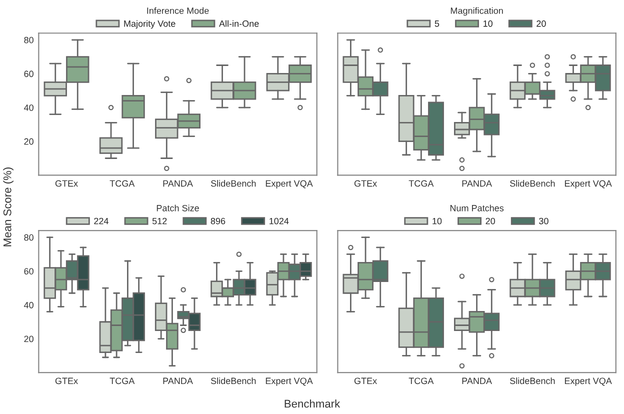 This screenshot has height=414, width=624. What do you see at coordinates (177, 208) in the screenshot?
I see `legend-title: Patch Size` at bounding box center [177, 208].